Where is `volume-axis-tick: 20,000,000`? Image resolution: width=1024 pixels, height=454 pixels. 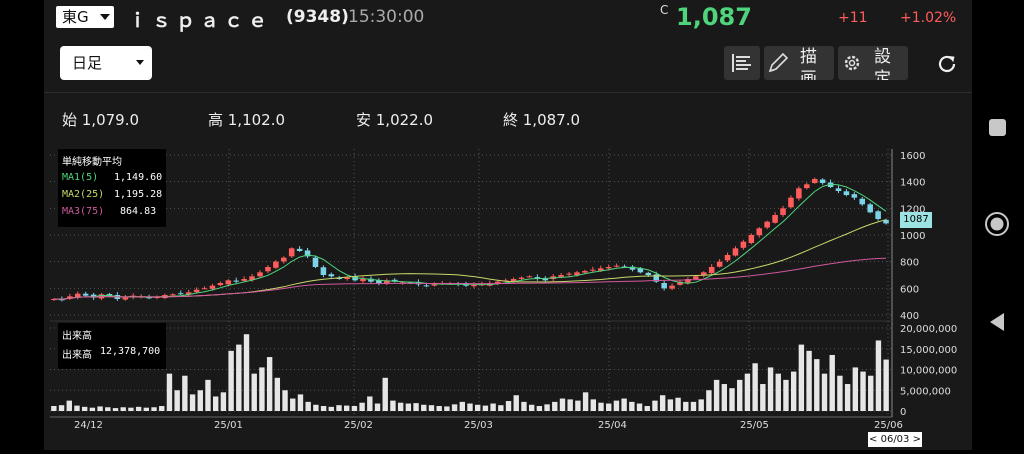 volume-axis-tick: 20,000,000 is located at coordinates (928, 329).